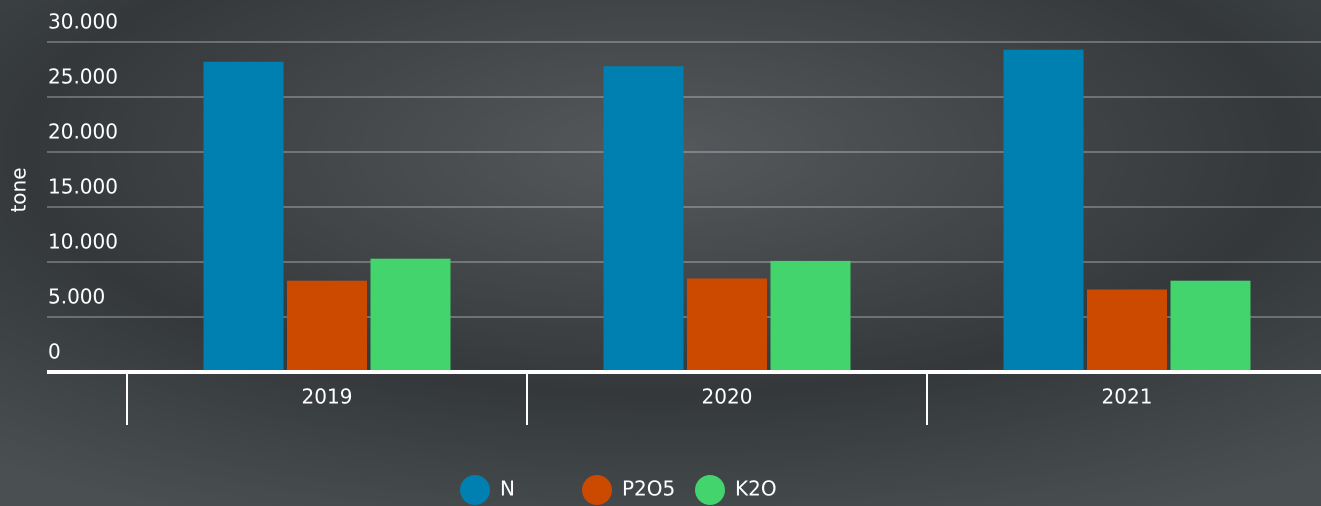  What do you see at coordinates (83, 242) in the screenshot?
I see `y-tick-label: 10.000` at bounding box center [83, 242].